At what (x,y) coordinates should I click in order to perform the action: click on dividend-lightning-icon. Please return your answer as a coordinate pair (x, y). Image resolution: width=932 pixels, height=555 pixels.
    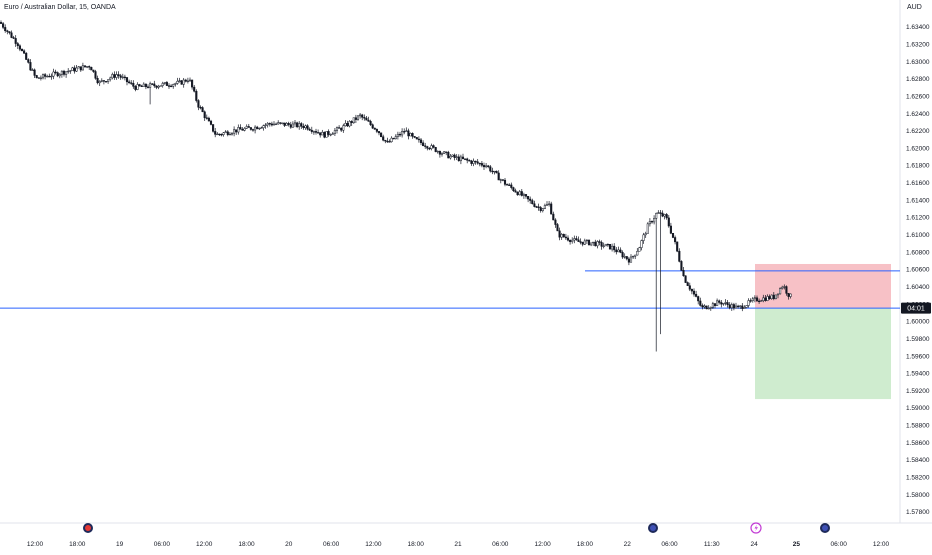
    Looking at the image, I should click on (756, 528).